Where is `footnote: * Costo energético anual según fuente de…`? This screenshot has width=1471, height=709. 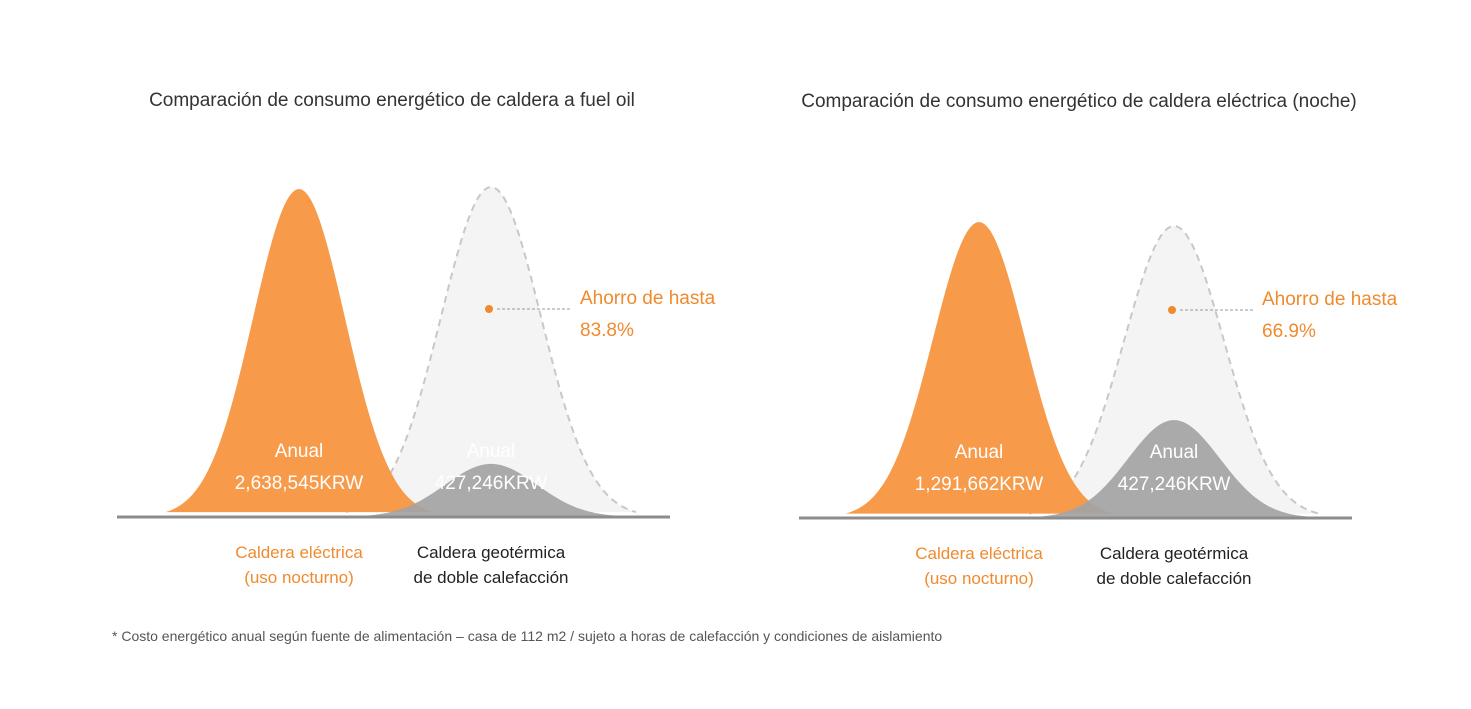 footnote: * Costo energético anual según fuente de… is located at coordinates (527, 636).